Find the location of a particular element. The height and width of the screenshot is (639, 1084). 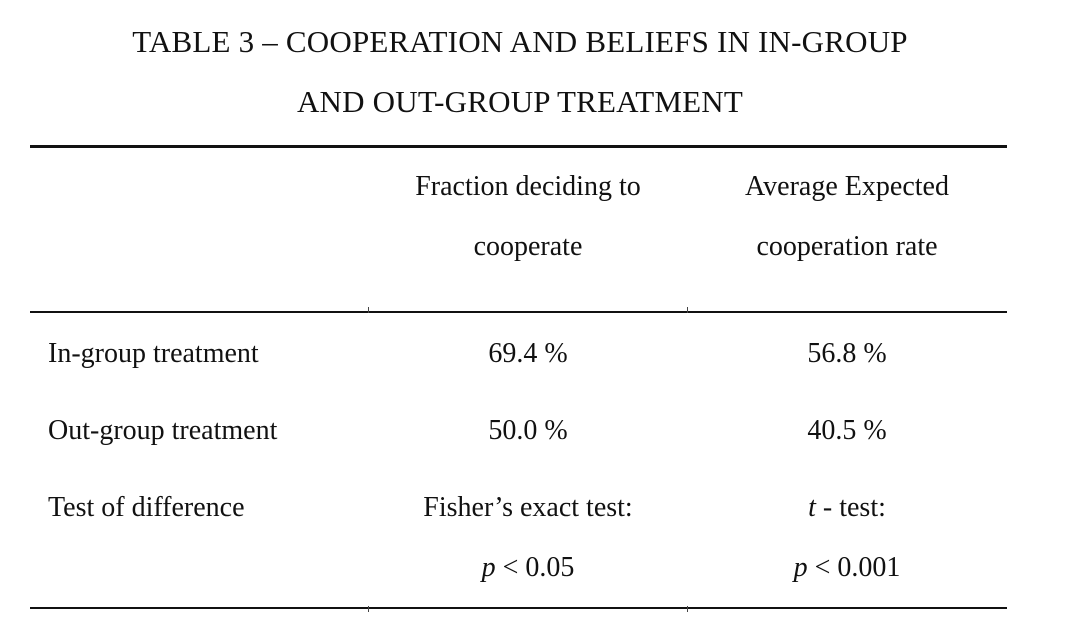

expected-rate-cell: 56.8 % is located at coordinates (847, 353).